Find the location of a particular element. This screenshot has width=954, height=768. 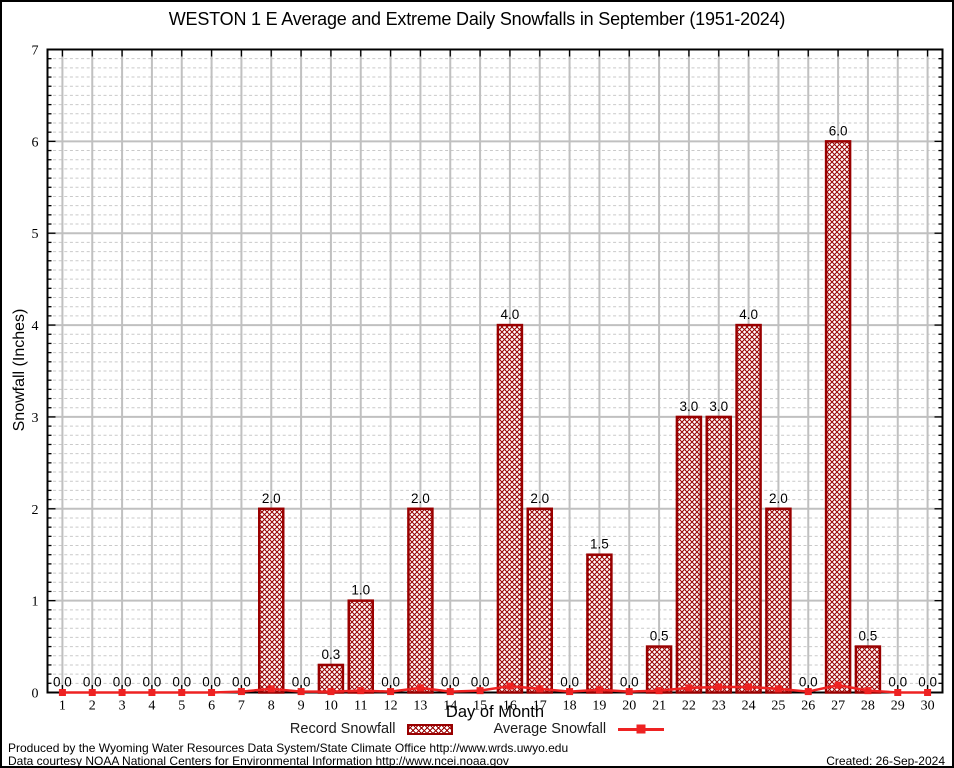

svg-text: 27 is located at coordinates (838, 706).